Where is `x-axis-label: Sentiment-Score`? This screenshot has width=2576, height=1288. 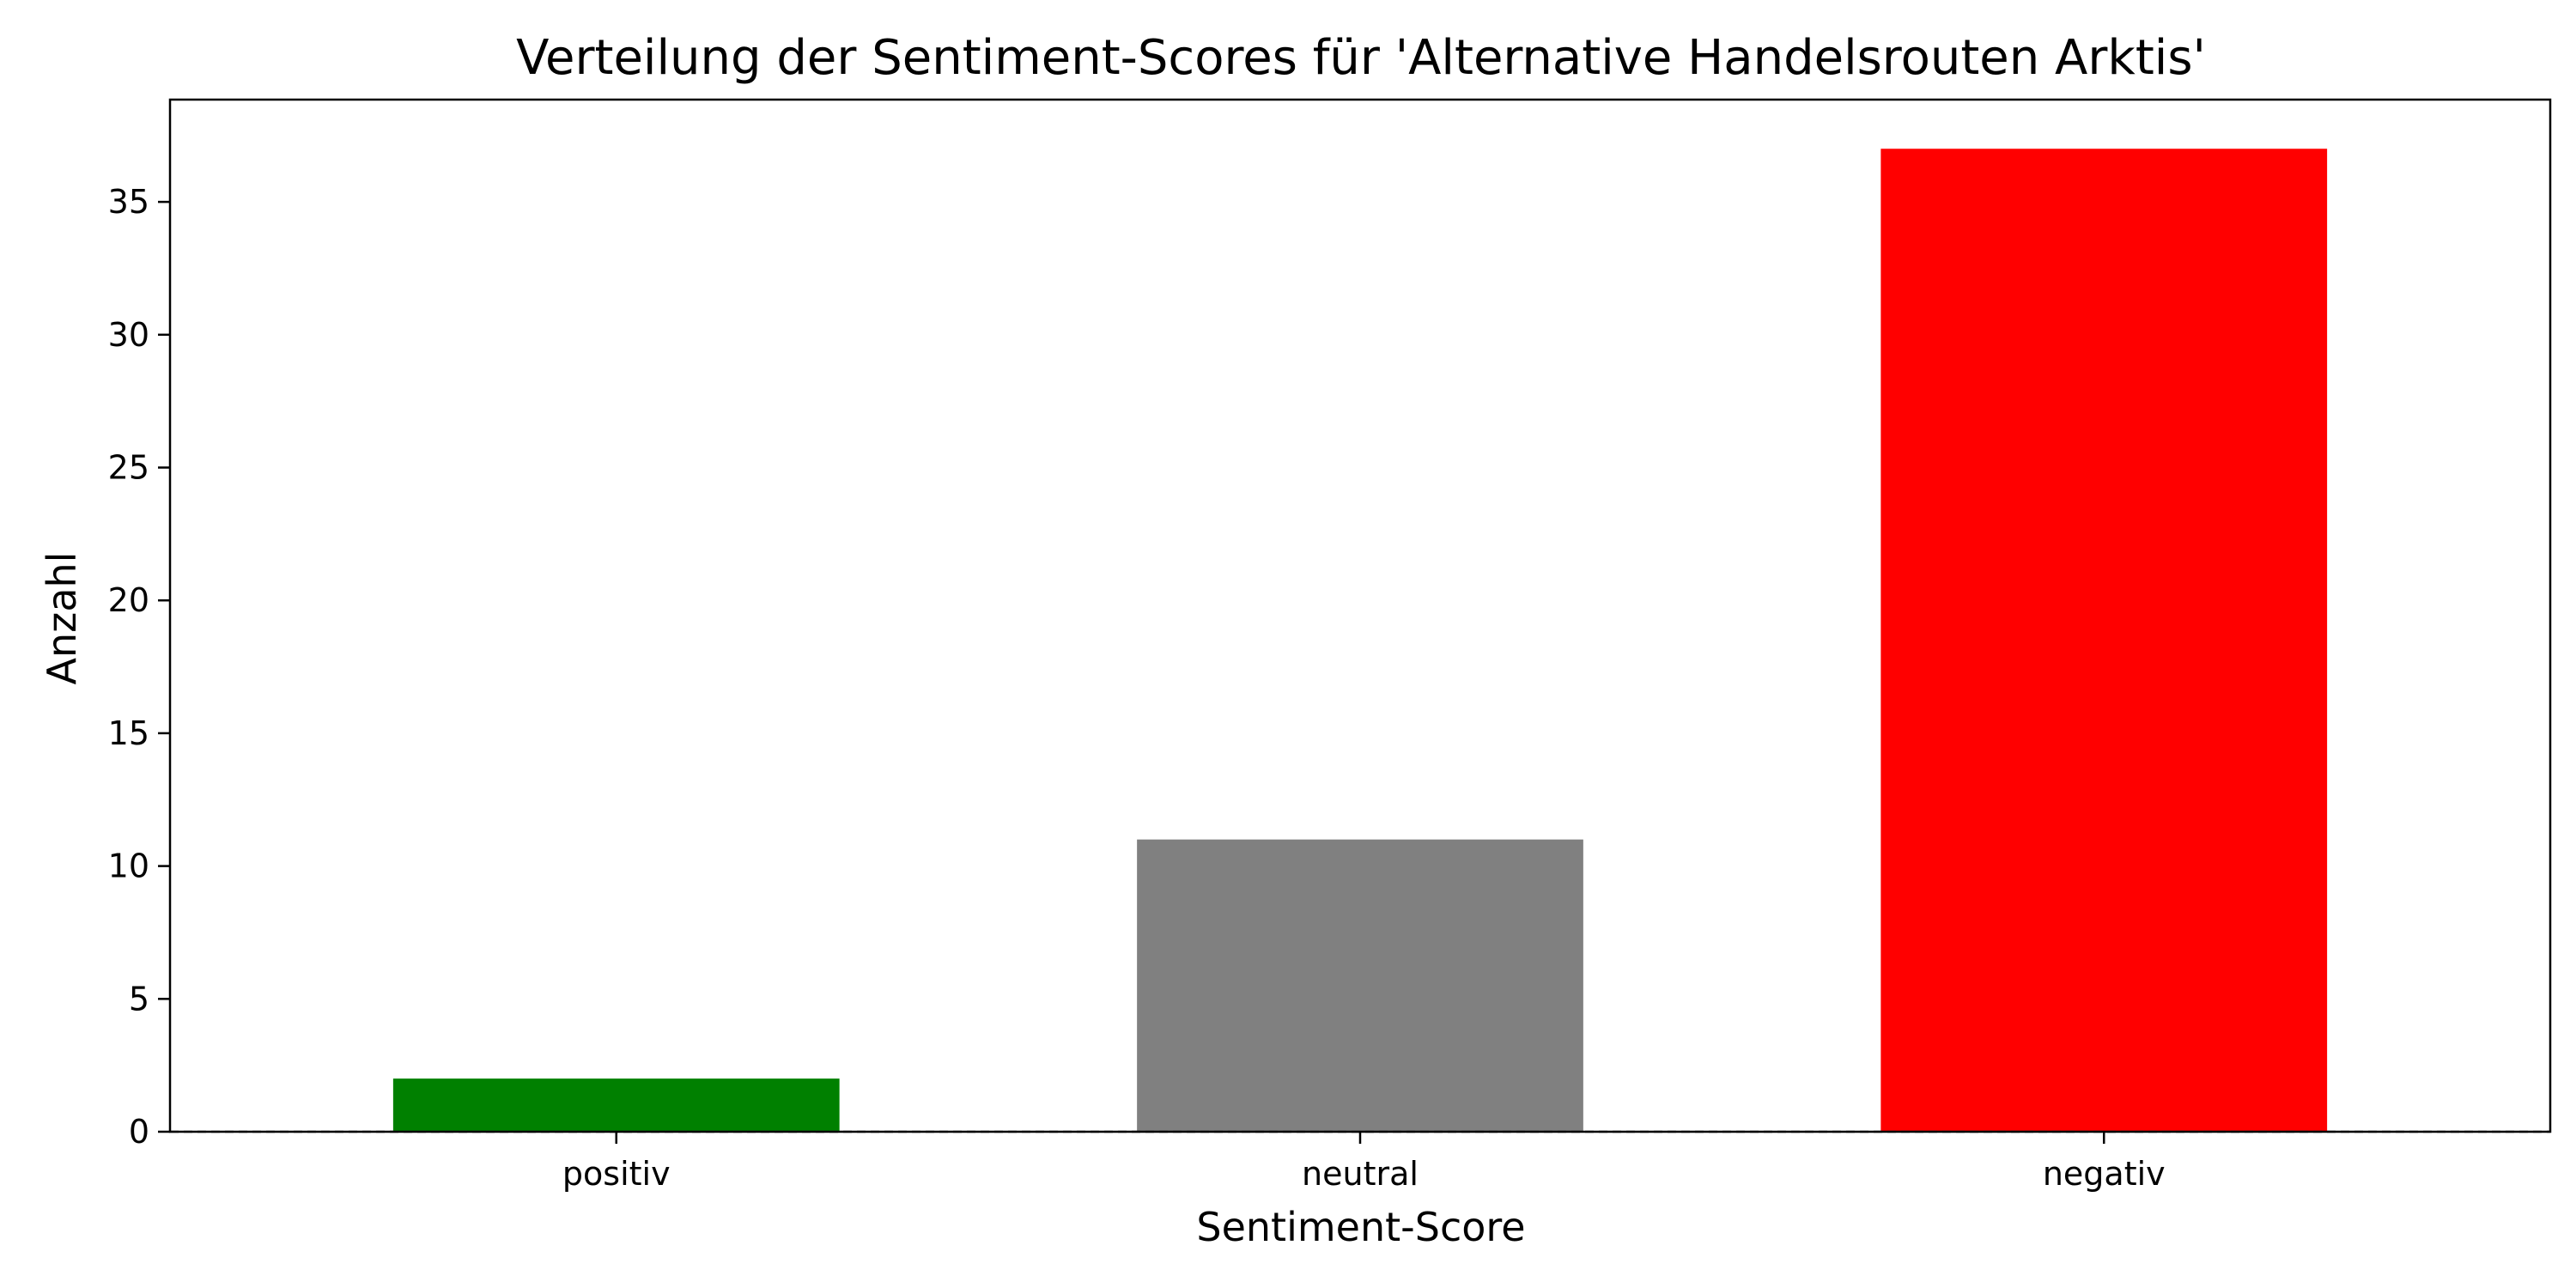 x-axis-label: Sentiment-Score is located at coordinates (1360, 1227).